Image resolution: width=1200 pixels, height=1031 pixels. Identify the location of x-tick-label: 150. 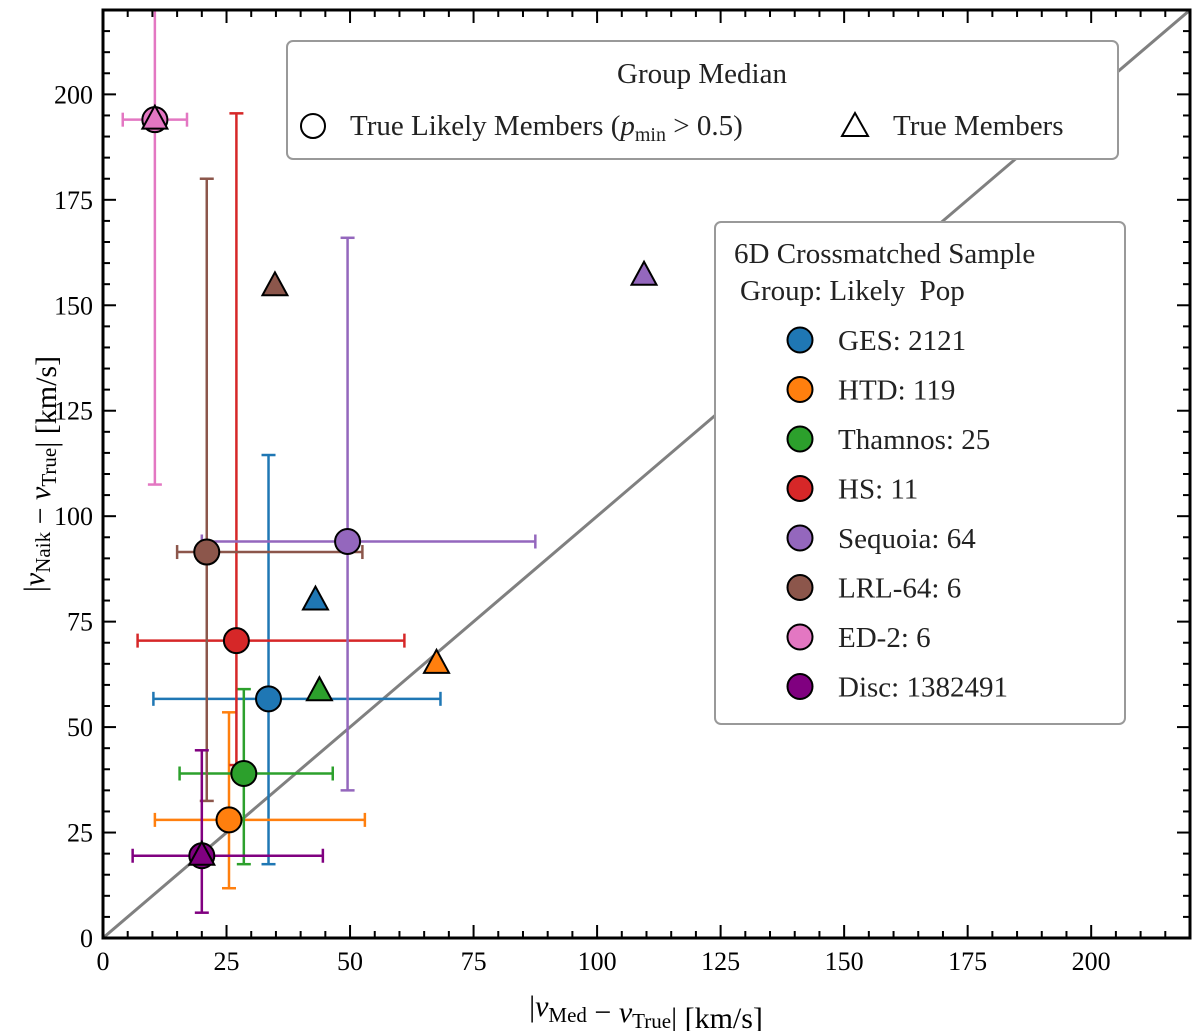
(844, 961).